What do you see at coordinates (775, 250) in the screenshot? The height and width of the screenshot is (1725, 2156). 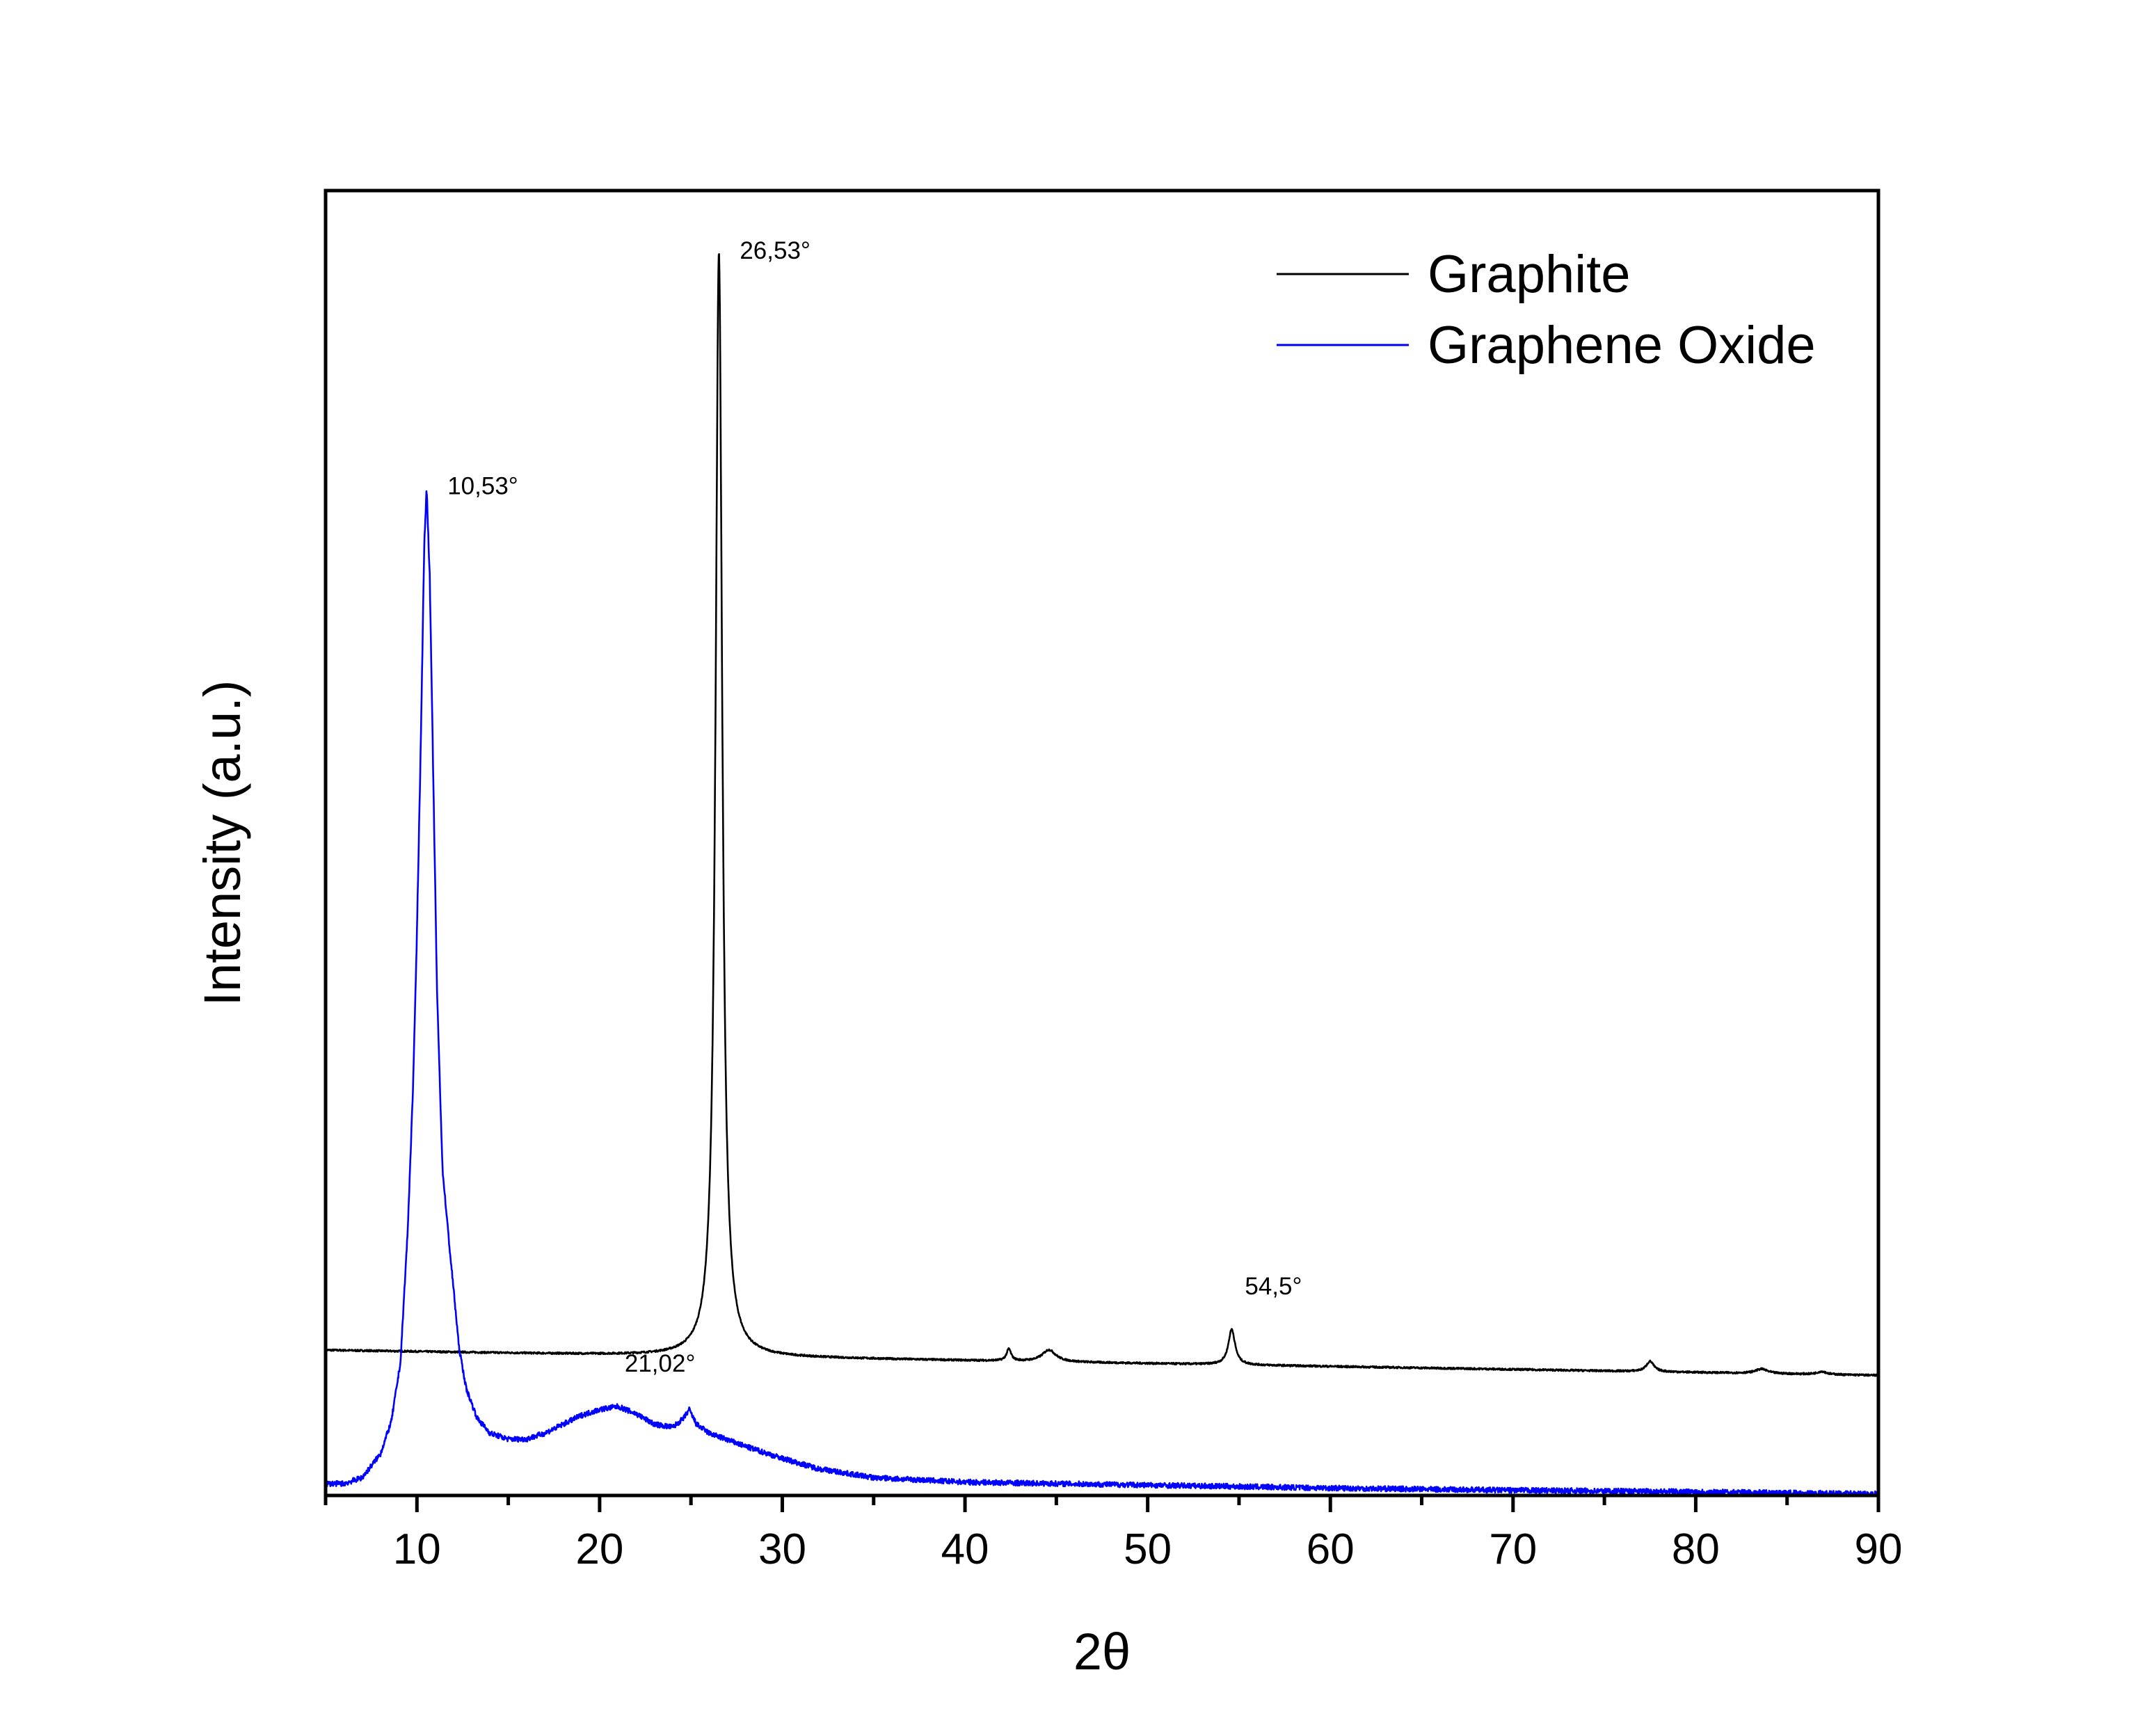 I see `peak-label: 26,53°` at bounding box center [775, 250].